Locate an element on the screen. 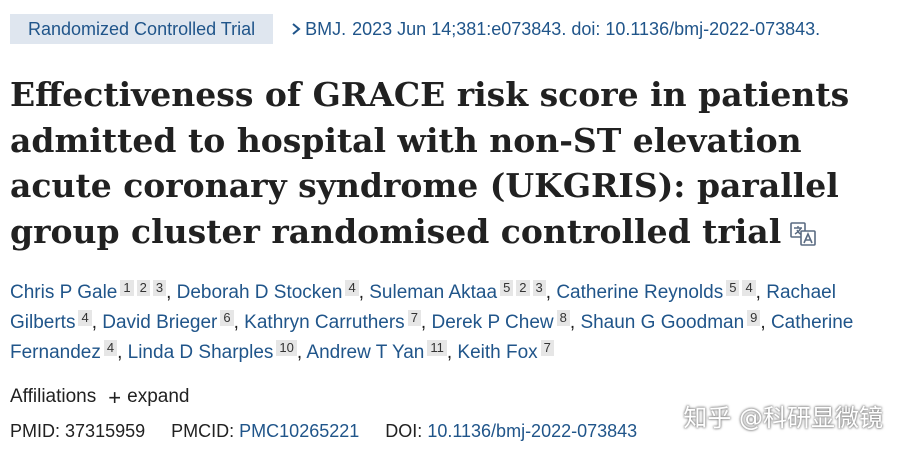  author-name-link: Suleman Aktaa is located at coordinates (433, 292).